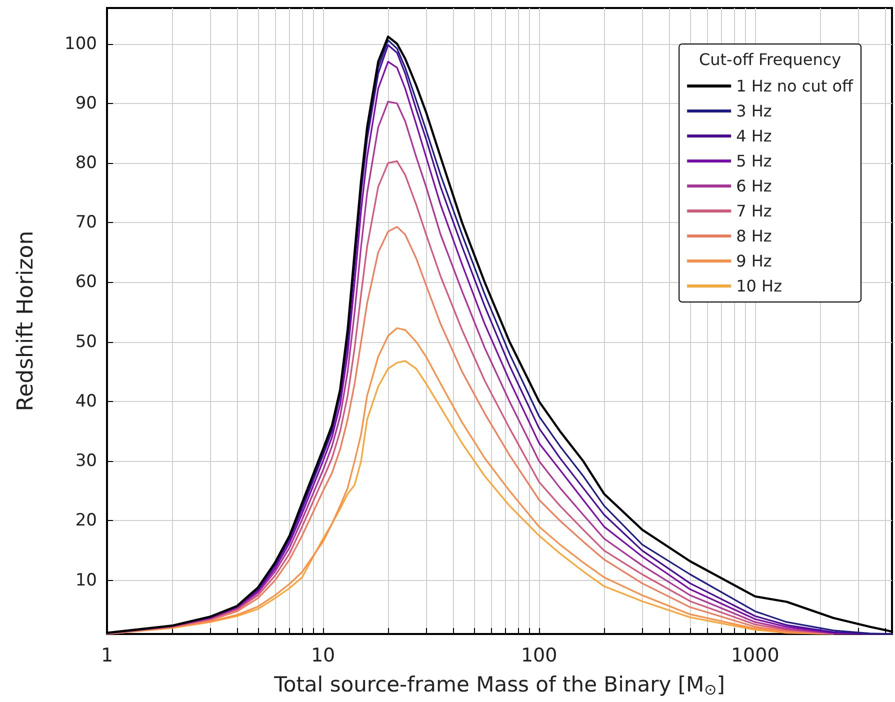  What do you see at coordinates (323, 655) in the screenshot?
I see `x-tick-label: 10` at bounding box center [323, 655].